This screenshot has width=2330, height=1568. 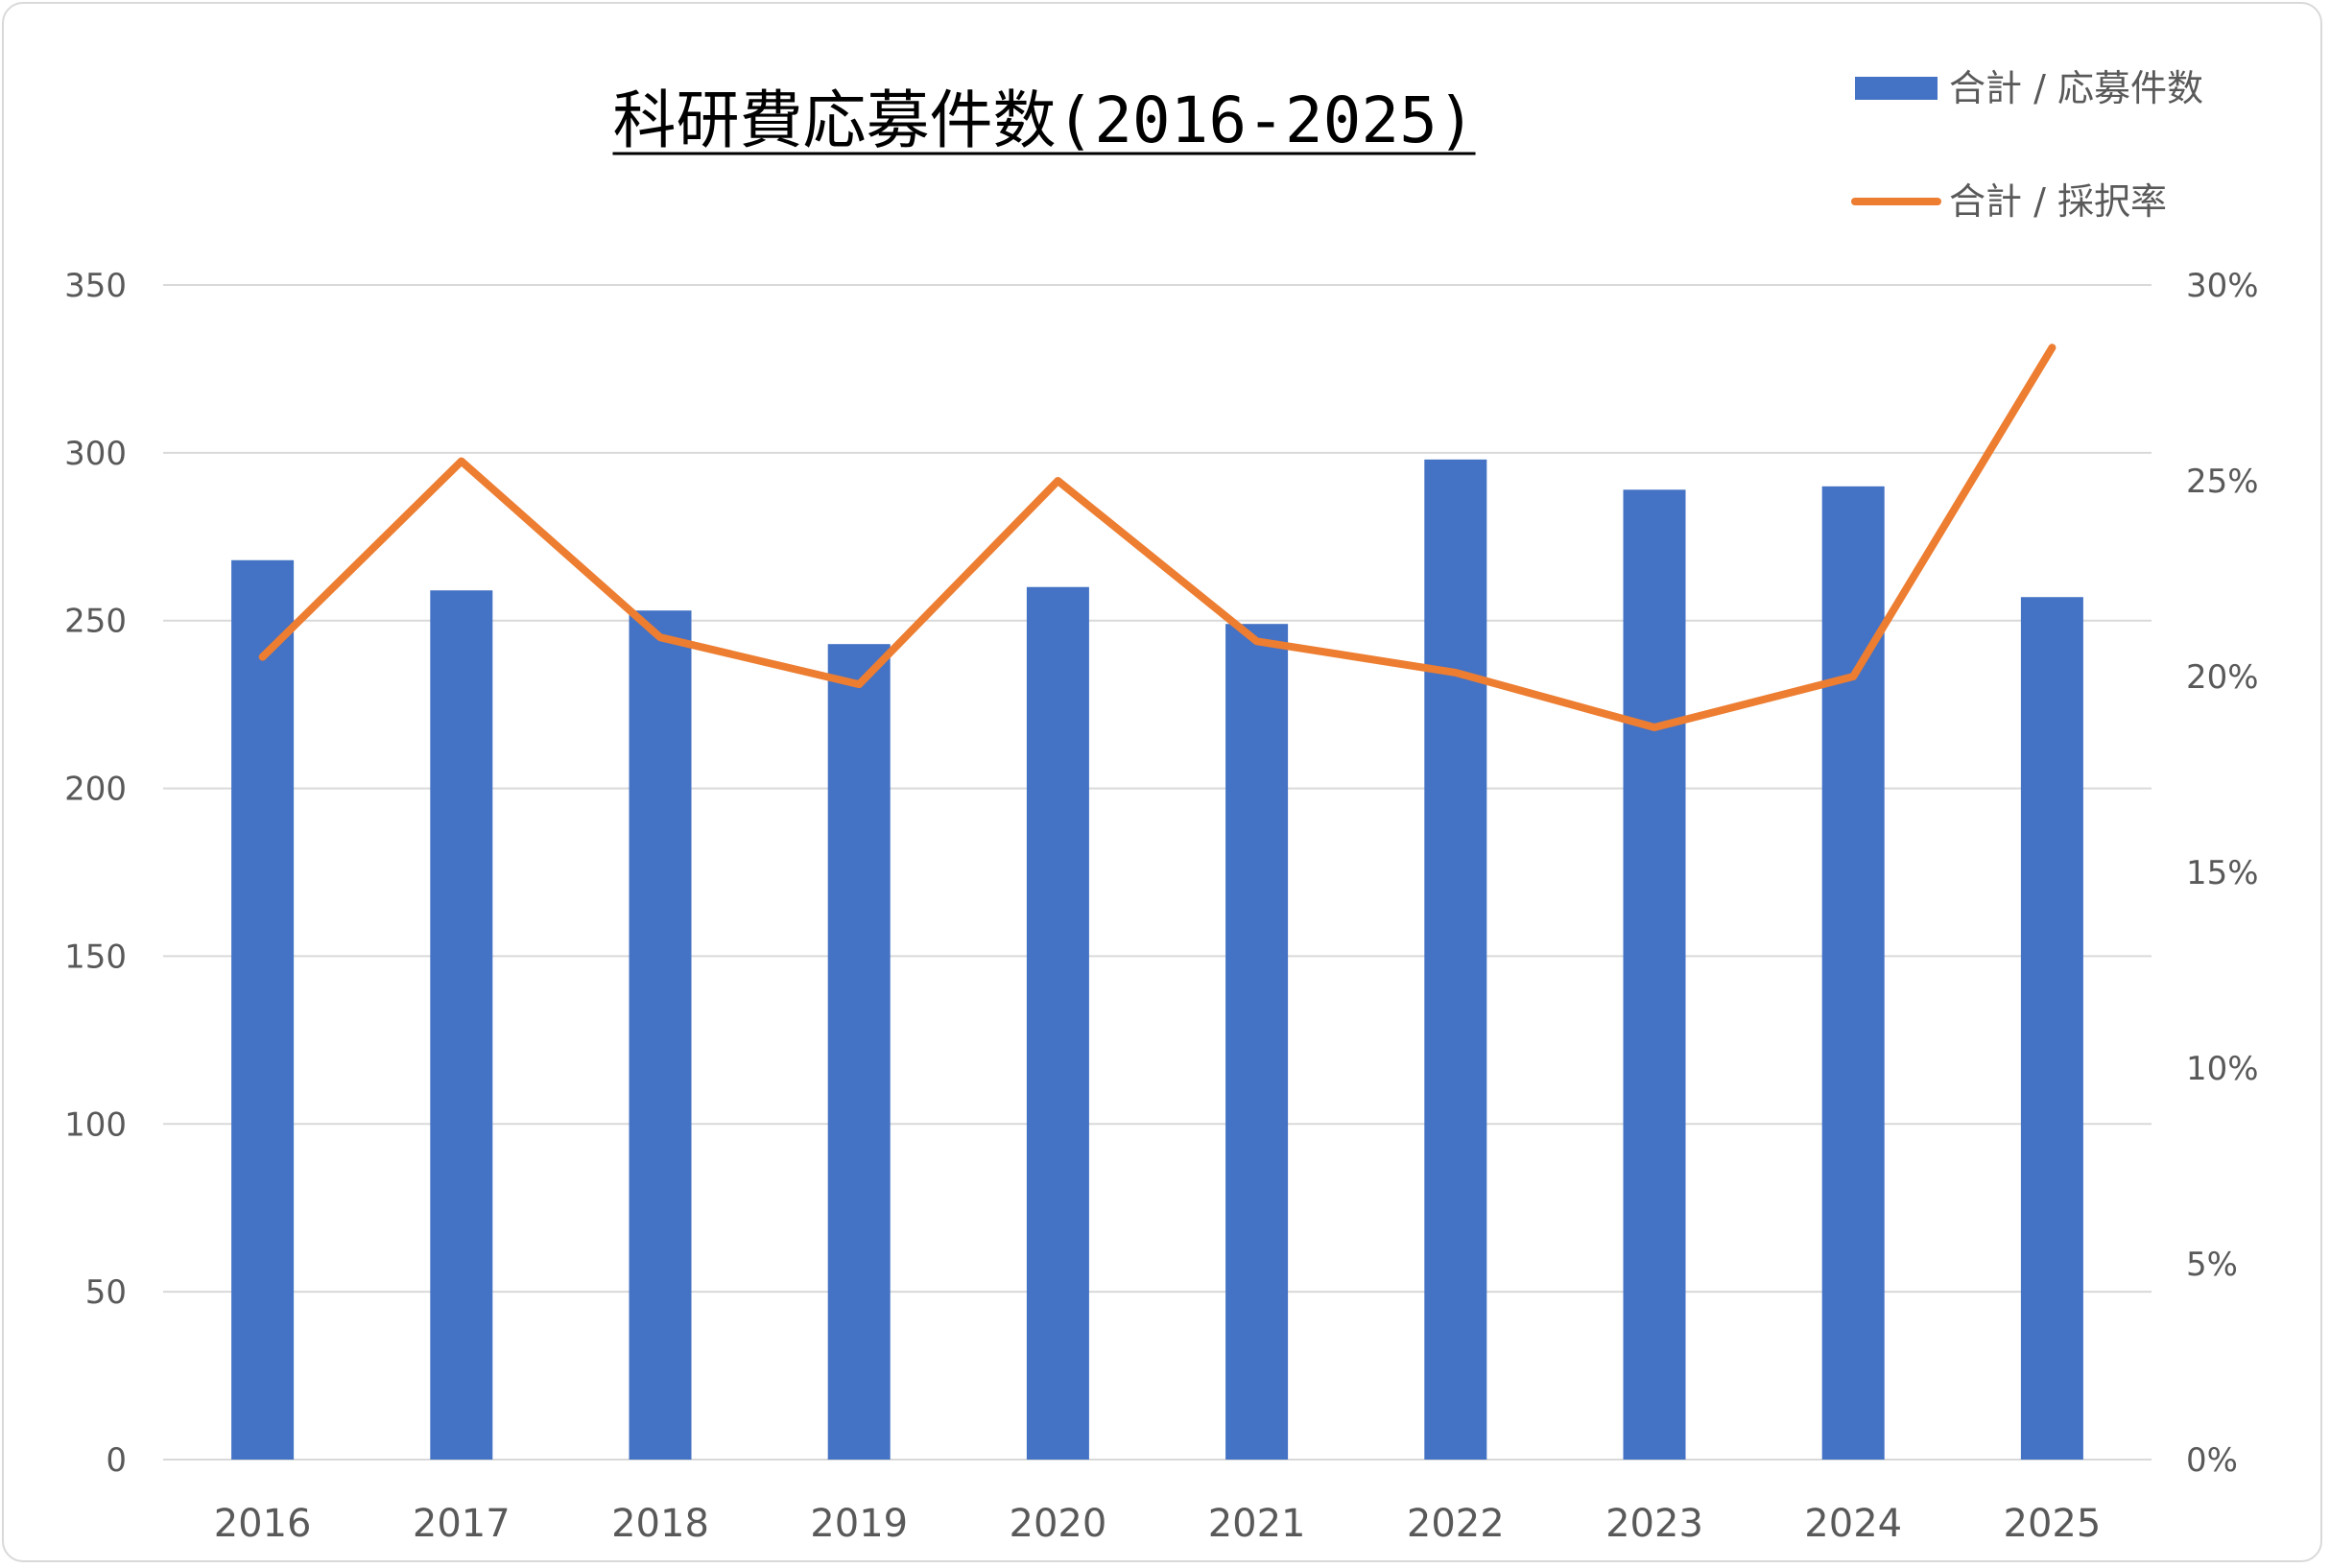 What do you see at coordinates (106, 1292) in the screenshot?
I see `y-left-tick-label: 50` at bounding box center [106, 1292].